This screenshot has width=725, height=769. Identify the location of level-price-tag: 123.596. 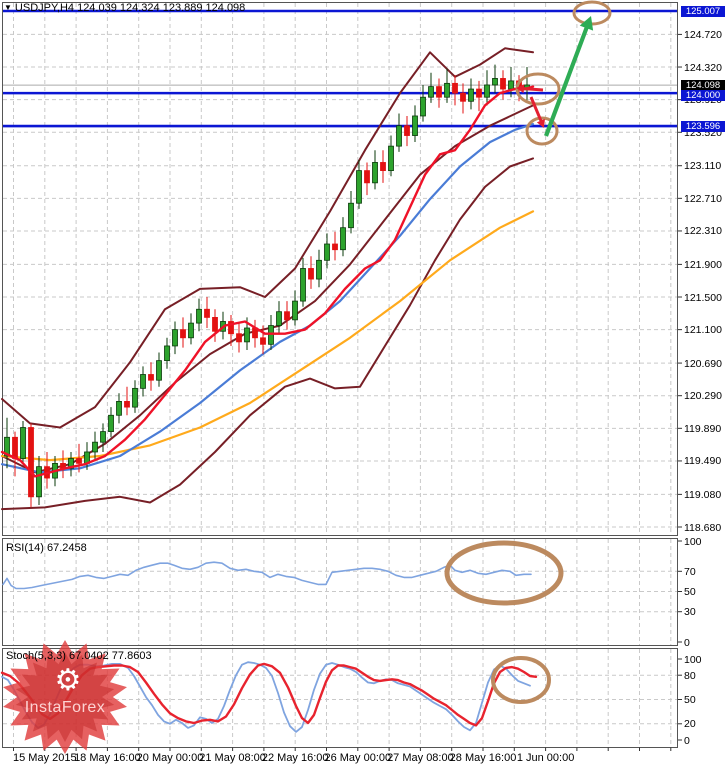
(703, 126).